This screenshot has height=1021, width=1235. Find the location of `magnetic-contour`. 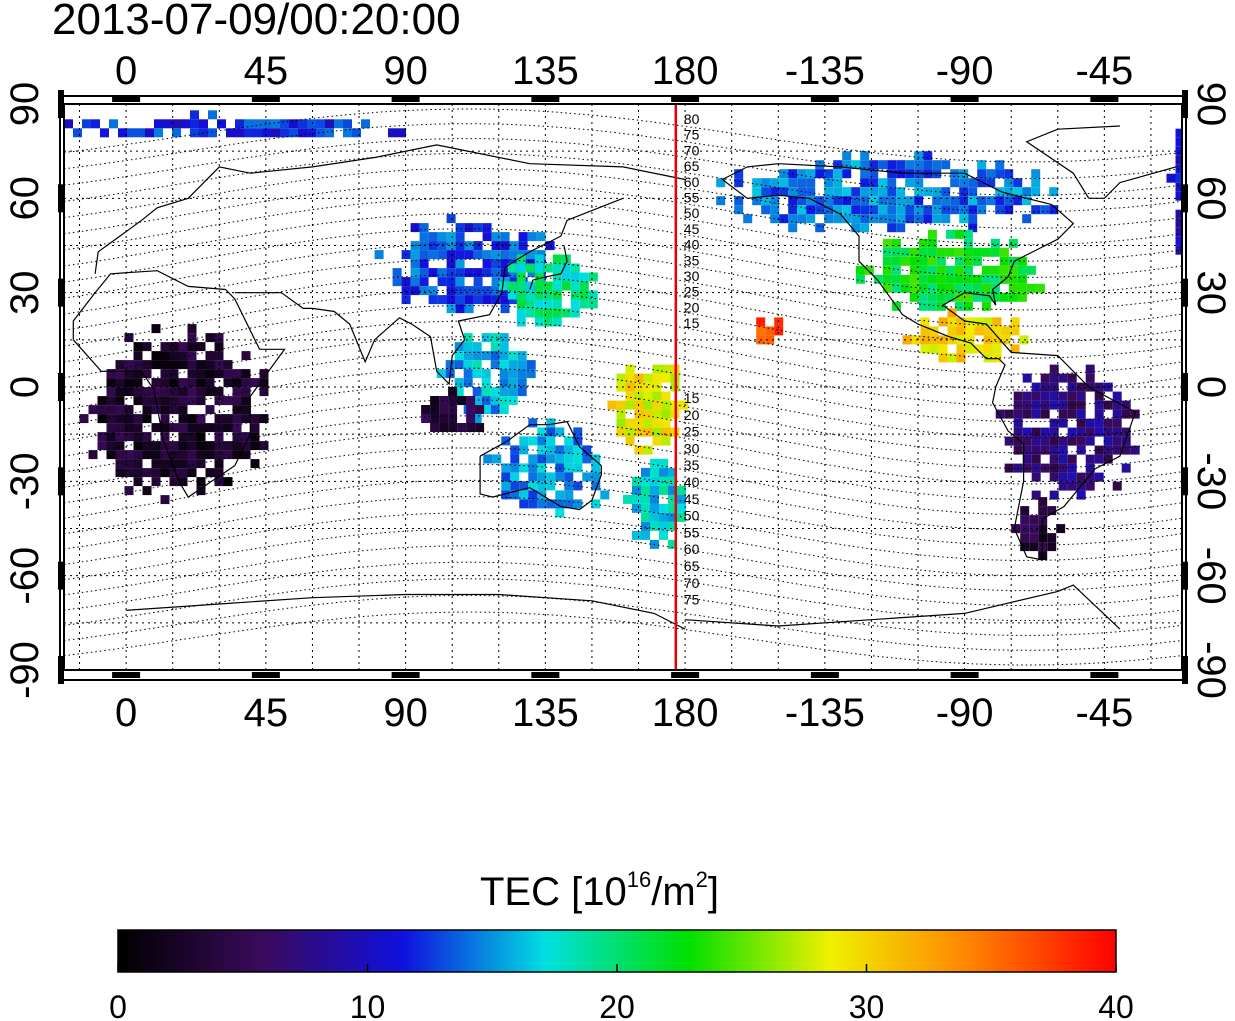

magnetic-contour is located at coordinates (623, 183).